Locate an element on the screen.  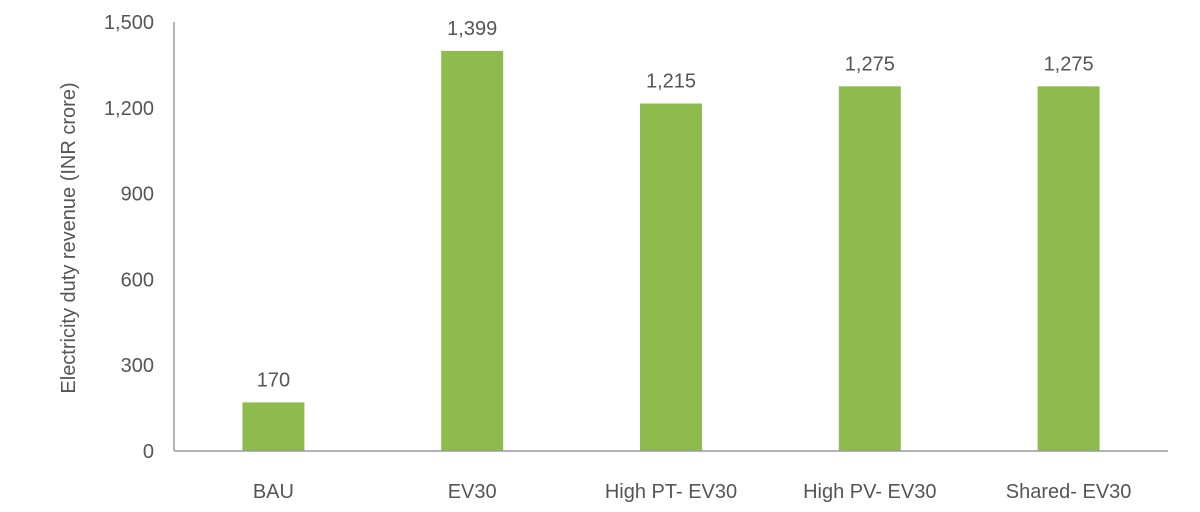
x-tick-label: EV30 is located at coordinates (472, 492).